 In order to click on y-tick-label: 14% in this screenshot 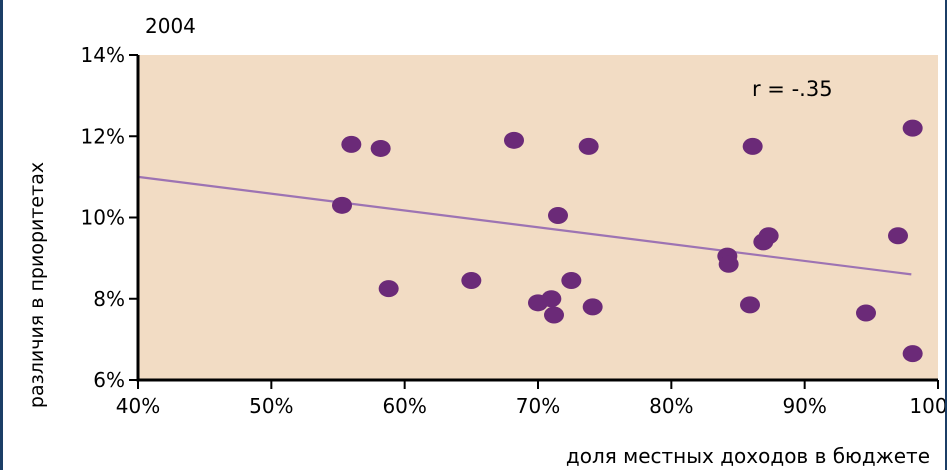, I will do `click(103, 55)`.